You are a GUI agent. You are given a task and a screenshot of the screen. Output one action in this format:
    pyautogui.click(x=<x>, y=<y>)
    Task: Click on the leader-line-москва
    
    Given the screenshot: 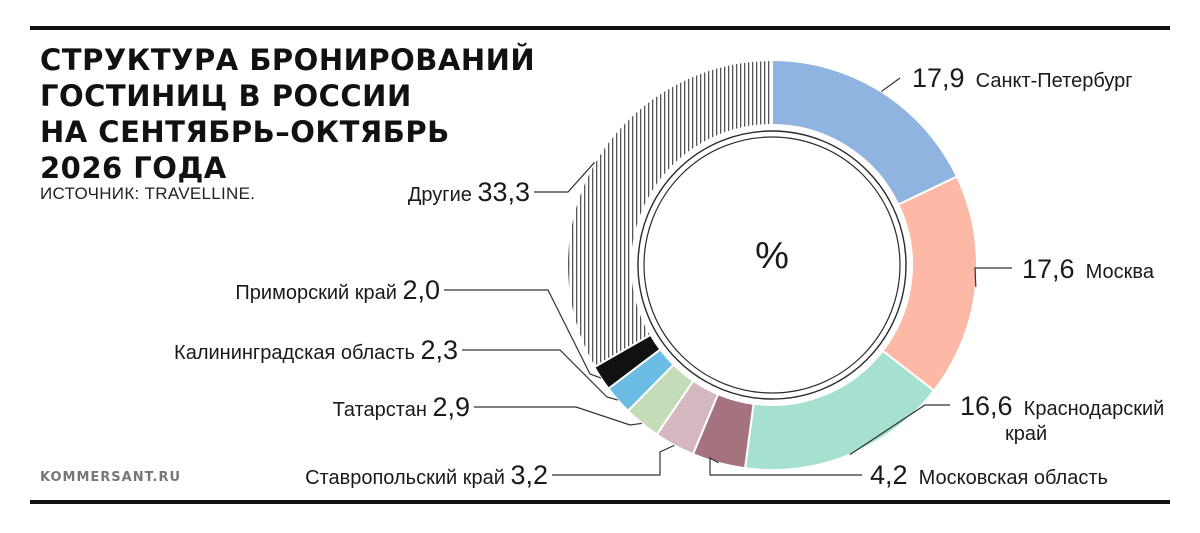 What is the action you would take?
    pyautogui.click(x=993, y=277)
    